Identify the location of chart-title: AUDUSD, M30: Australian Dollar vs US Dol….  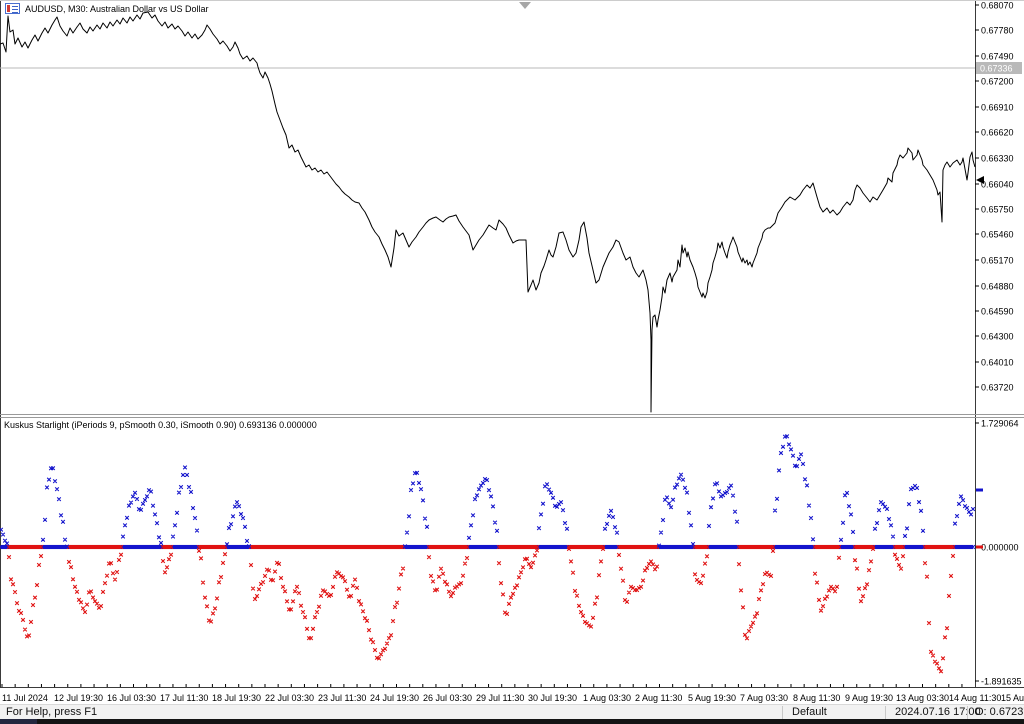
(117, 8).